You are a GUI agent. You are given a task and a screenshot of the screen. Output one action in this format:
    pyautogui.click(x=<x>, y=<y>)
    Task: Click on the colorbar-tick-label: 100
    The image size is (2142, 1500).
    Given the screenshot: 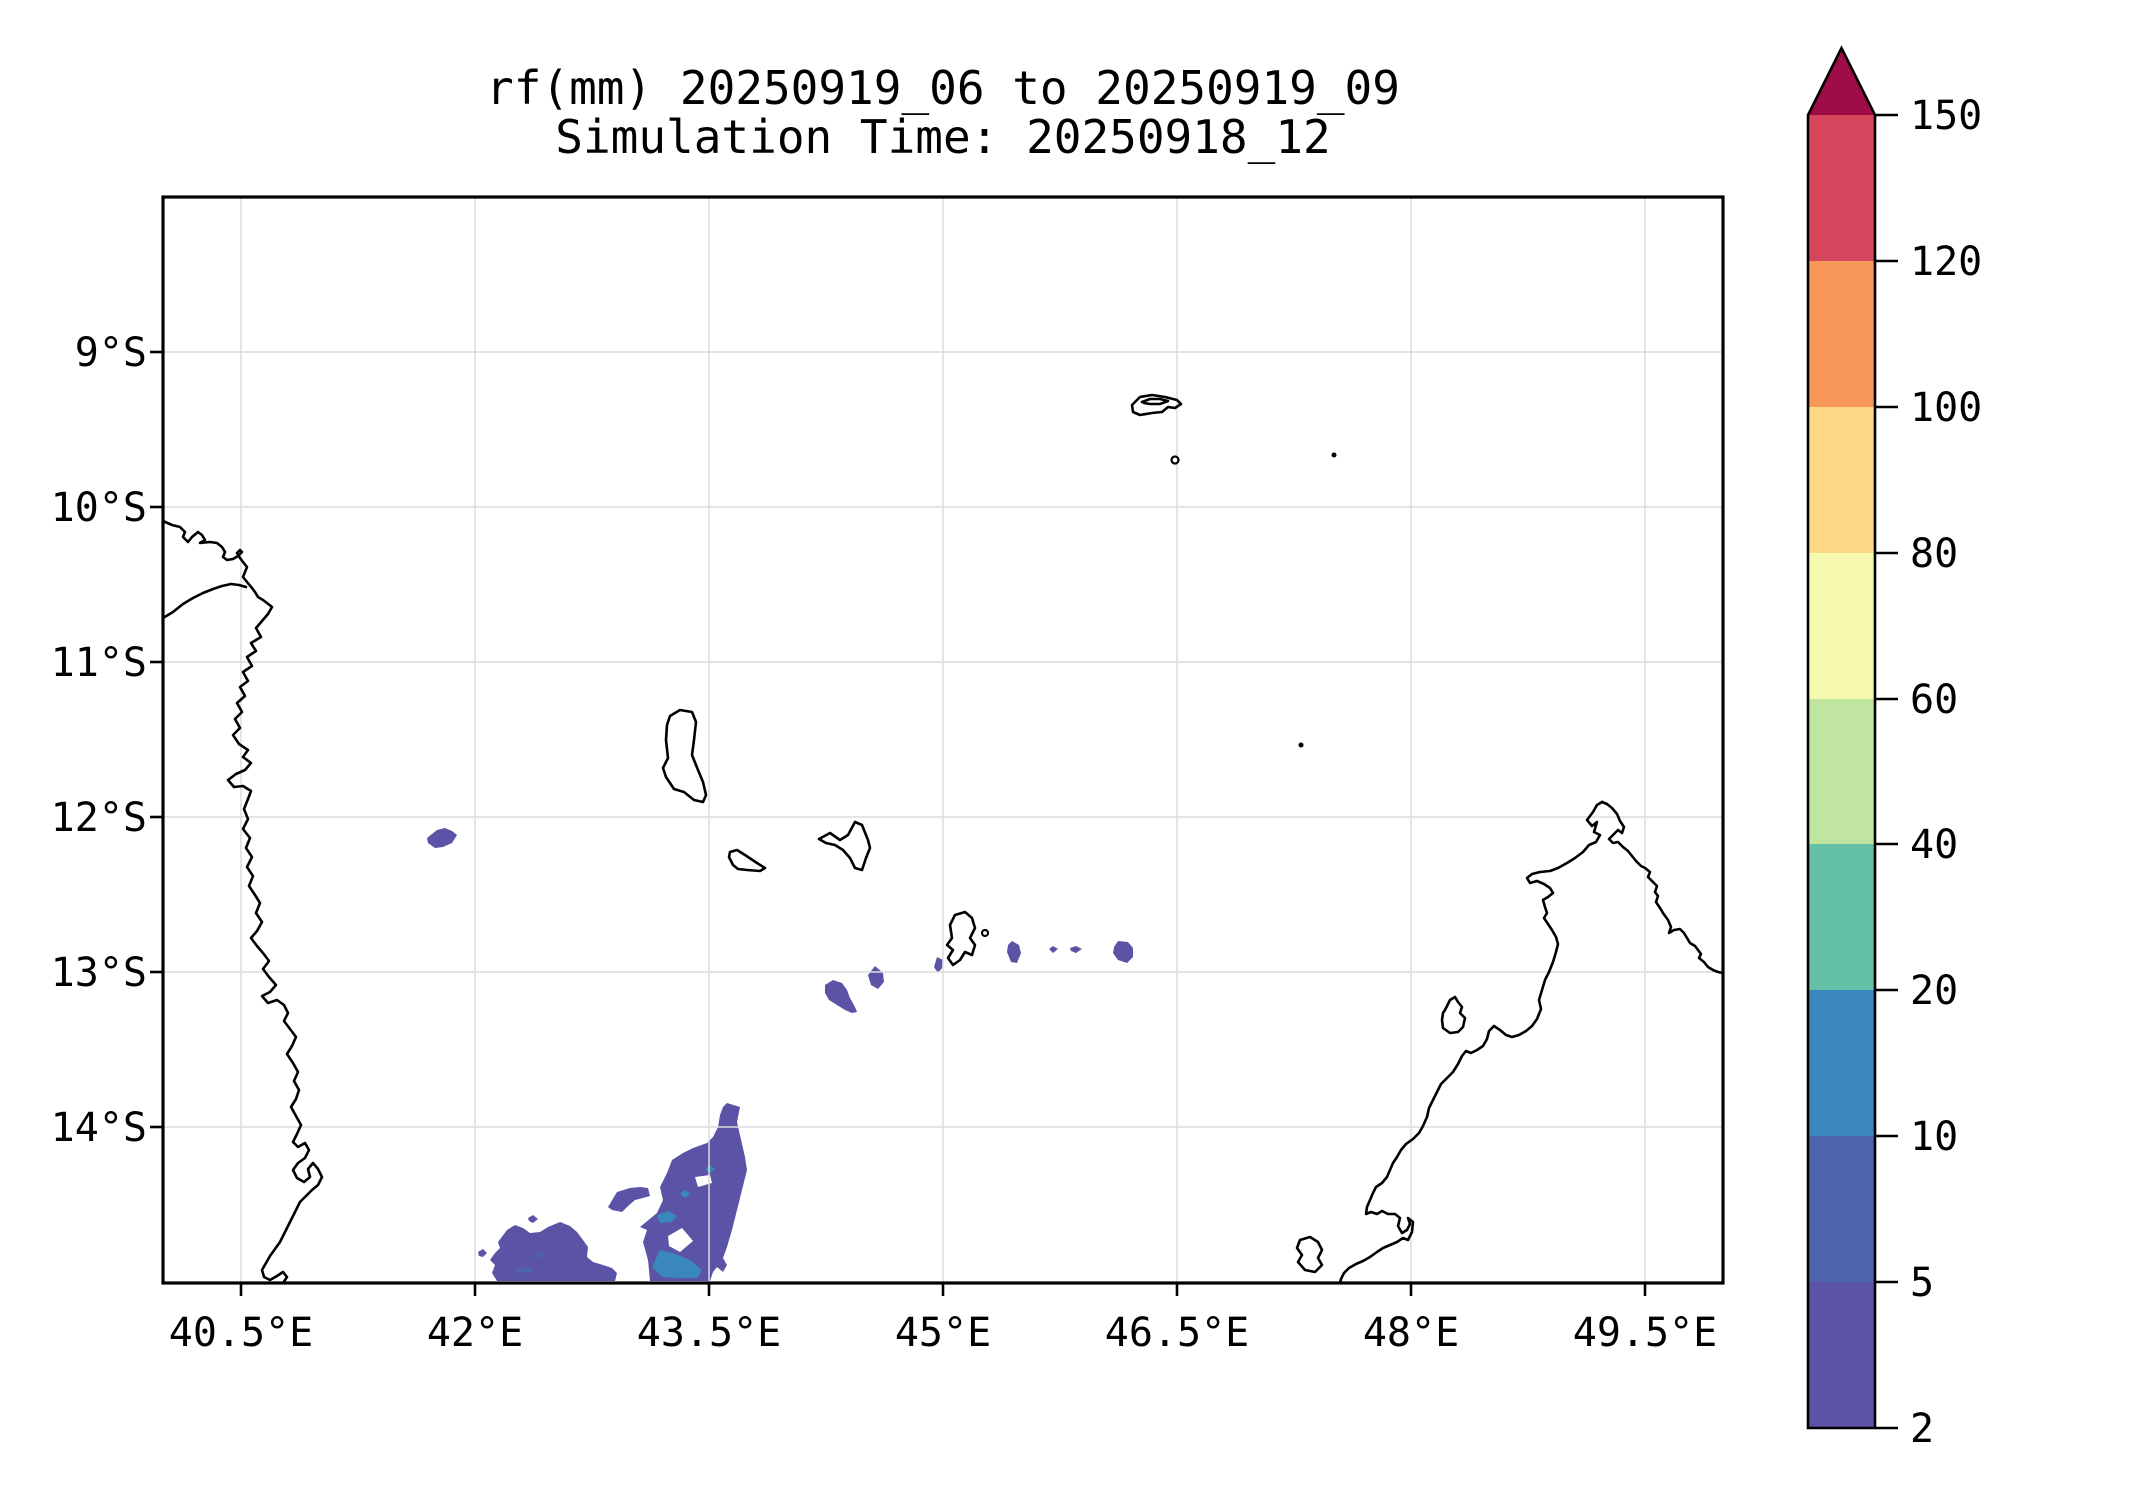 What is the action you would take?
    pyautogui.click(x=1946, y=408)
    